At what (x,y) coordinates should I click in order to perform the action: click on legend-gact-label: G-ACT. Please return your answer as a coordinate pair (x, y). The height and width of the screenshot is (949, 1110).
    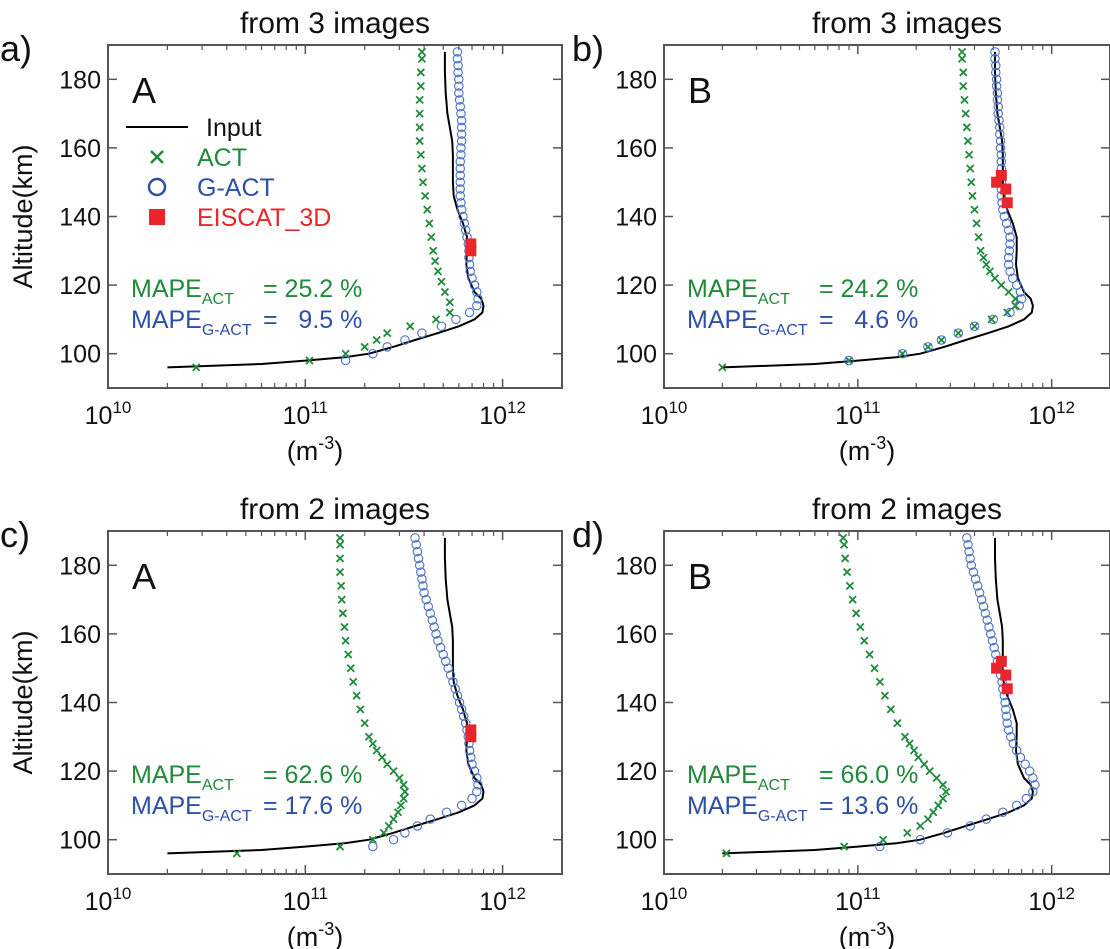
    Looking at the image, I should click on (236, 188).